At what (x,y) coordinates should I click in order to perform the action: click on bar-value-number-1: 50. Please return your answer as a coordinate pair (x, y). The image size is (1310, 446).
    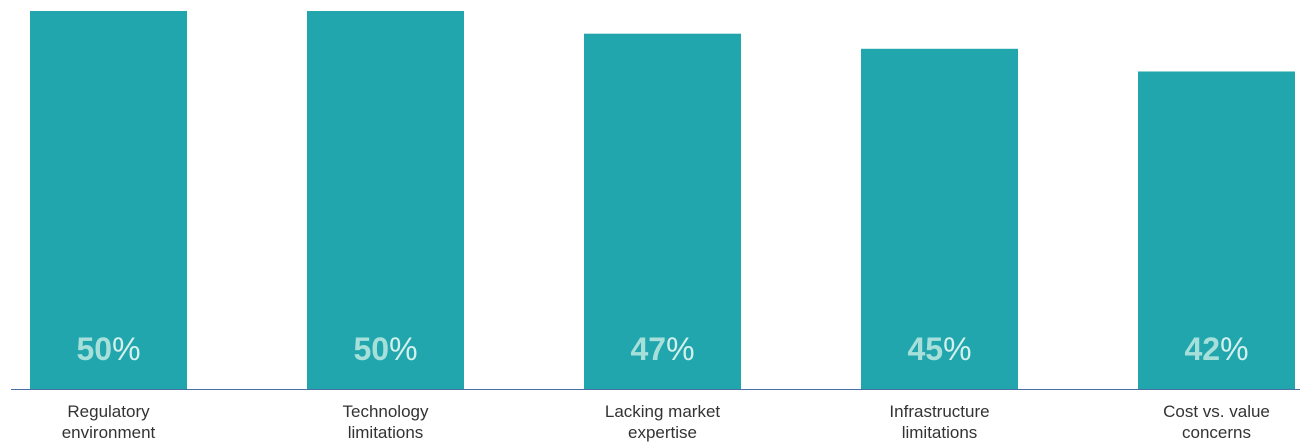
    Looking at the image, I should click on (371, 349).